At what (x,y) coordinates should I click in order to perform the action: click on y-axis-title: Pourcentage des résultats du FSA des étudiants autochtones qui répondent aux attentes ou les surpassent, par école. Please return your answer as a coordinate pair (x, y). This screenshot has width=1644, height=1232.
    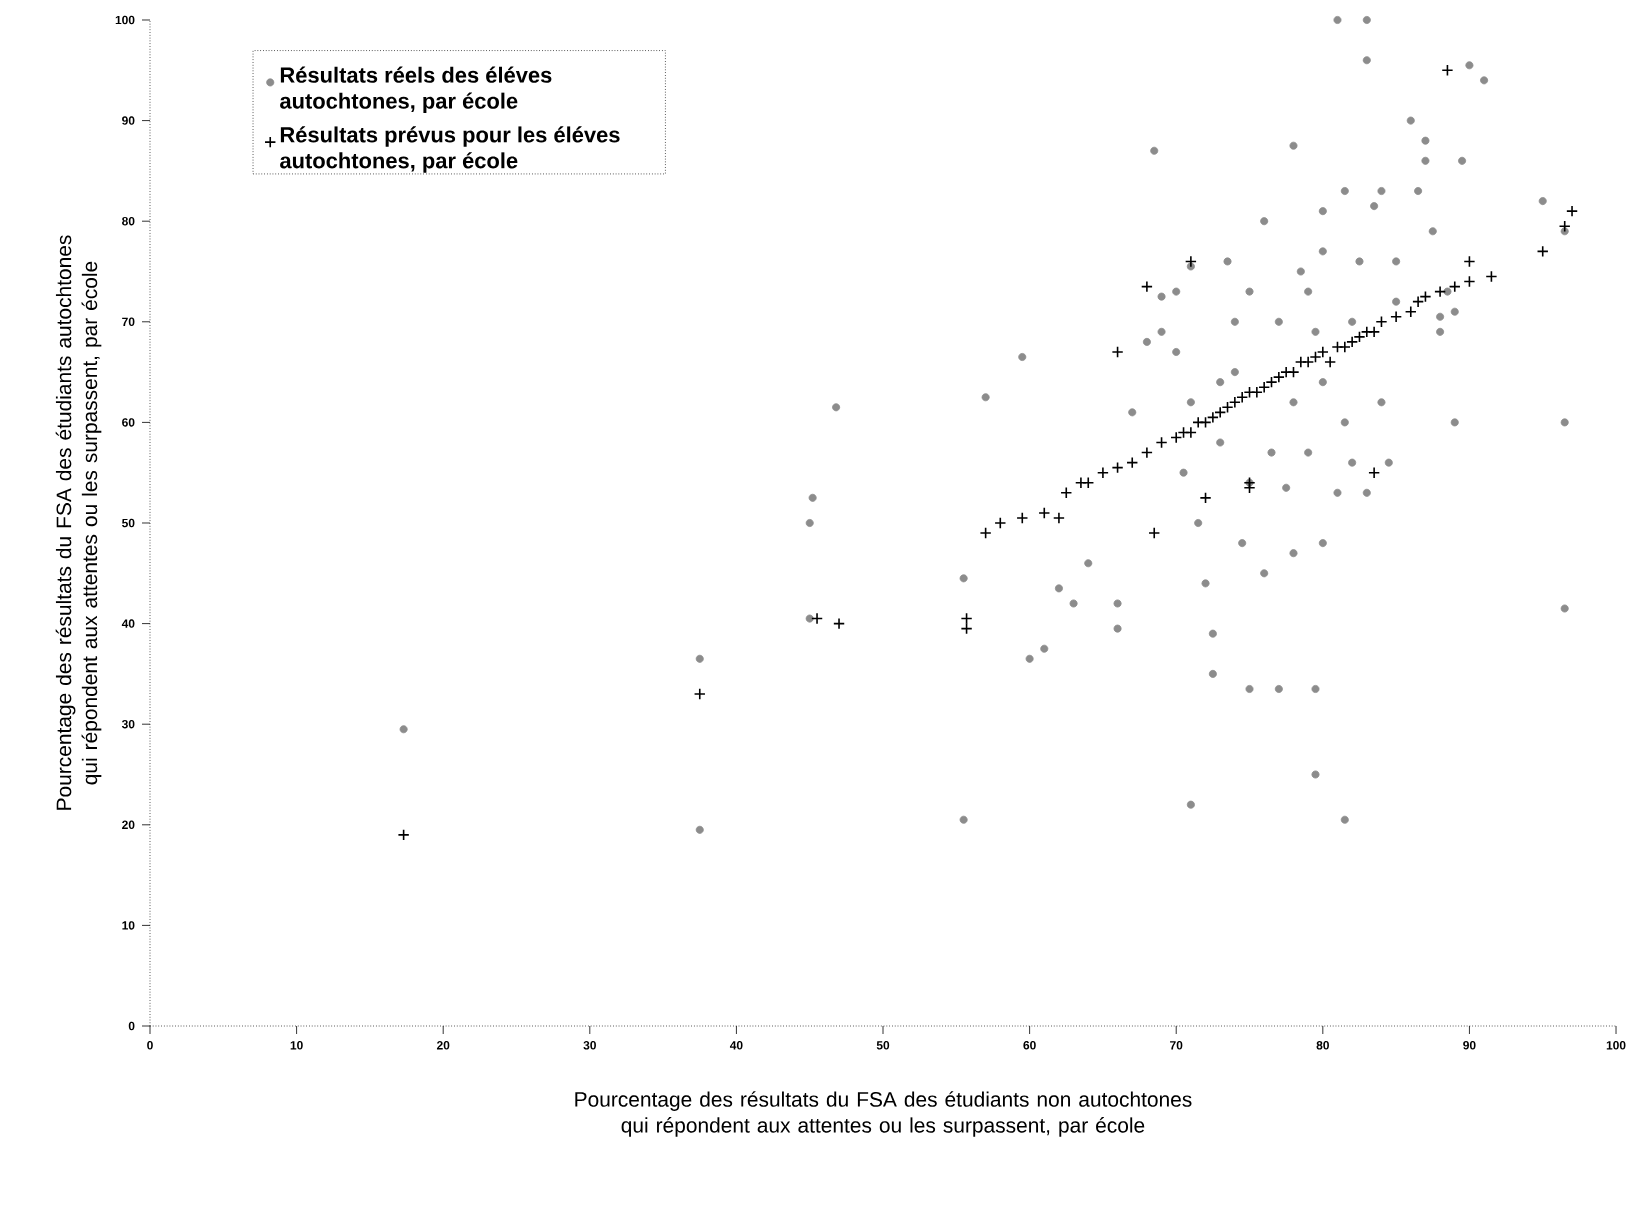
    Looking at the image, I should click on (78, 522).